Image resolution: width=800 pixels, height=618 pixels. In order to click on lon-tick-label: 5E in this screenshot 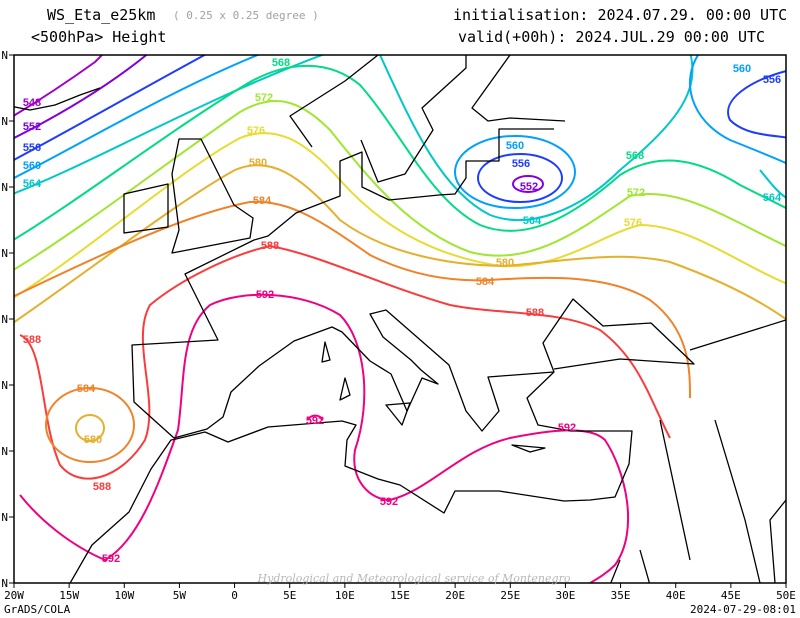, I will do `click(289, 595)`.